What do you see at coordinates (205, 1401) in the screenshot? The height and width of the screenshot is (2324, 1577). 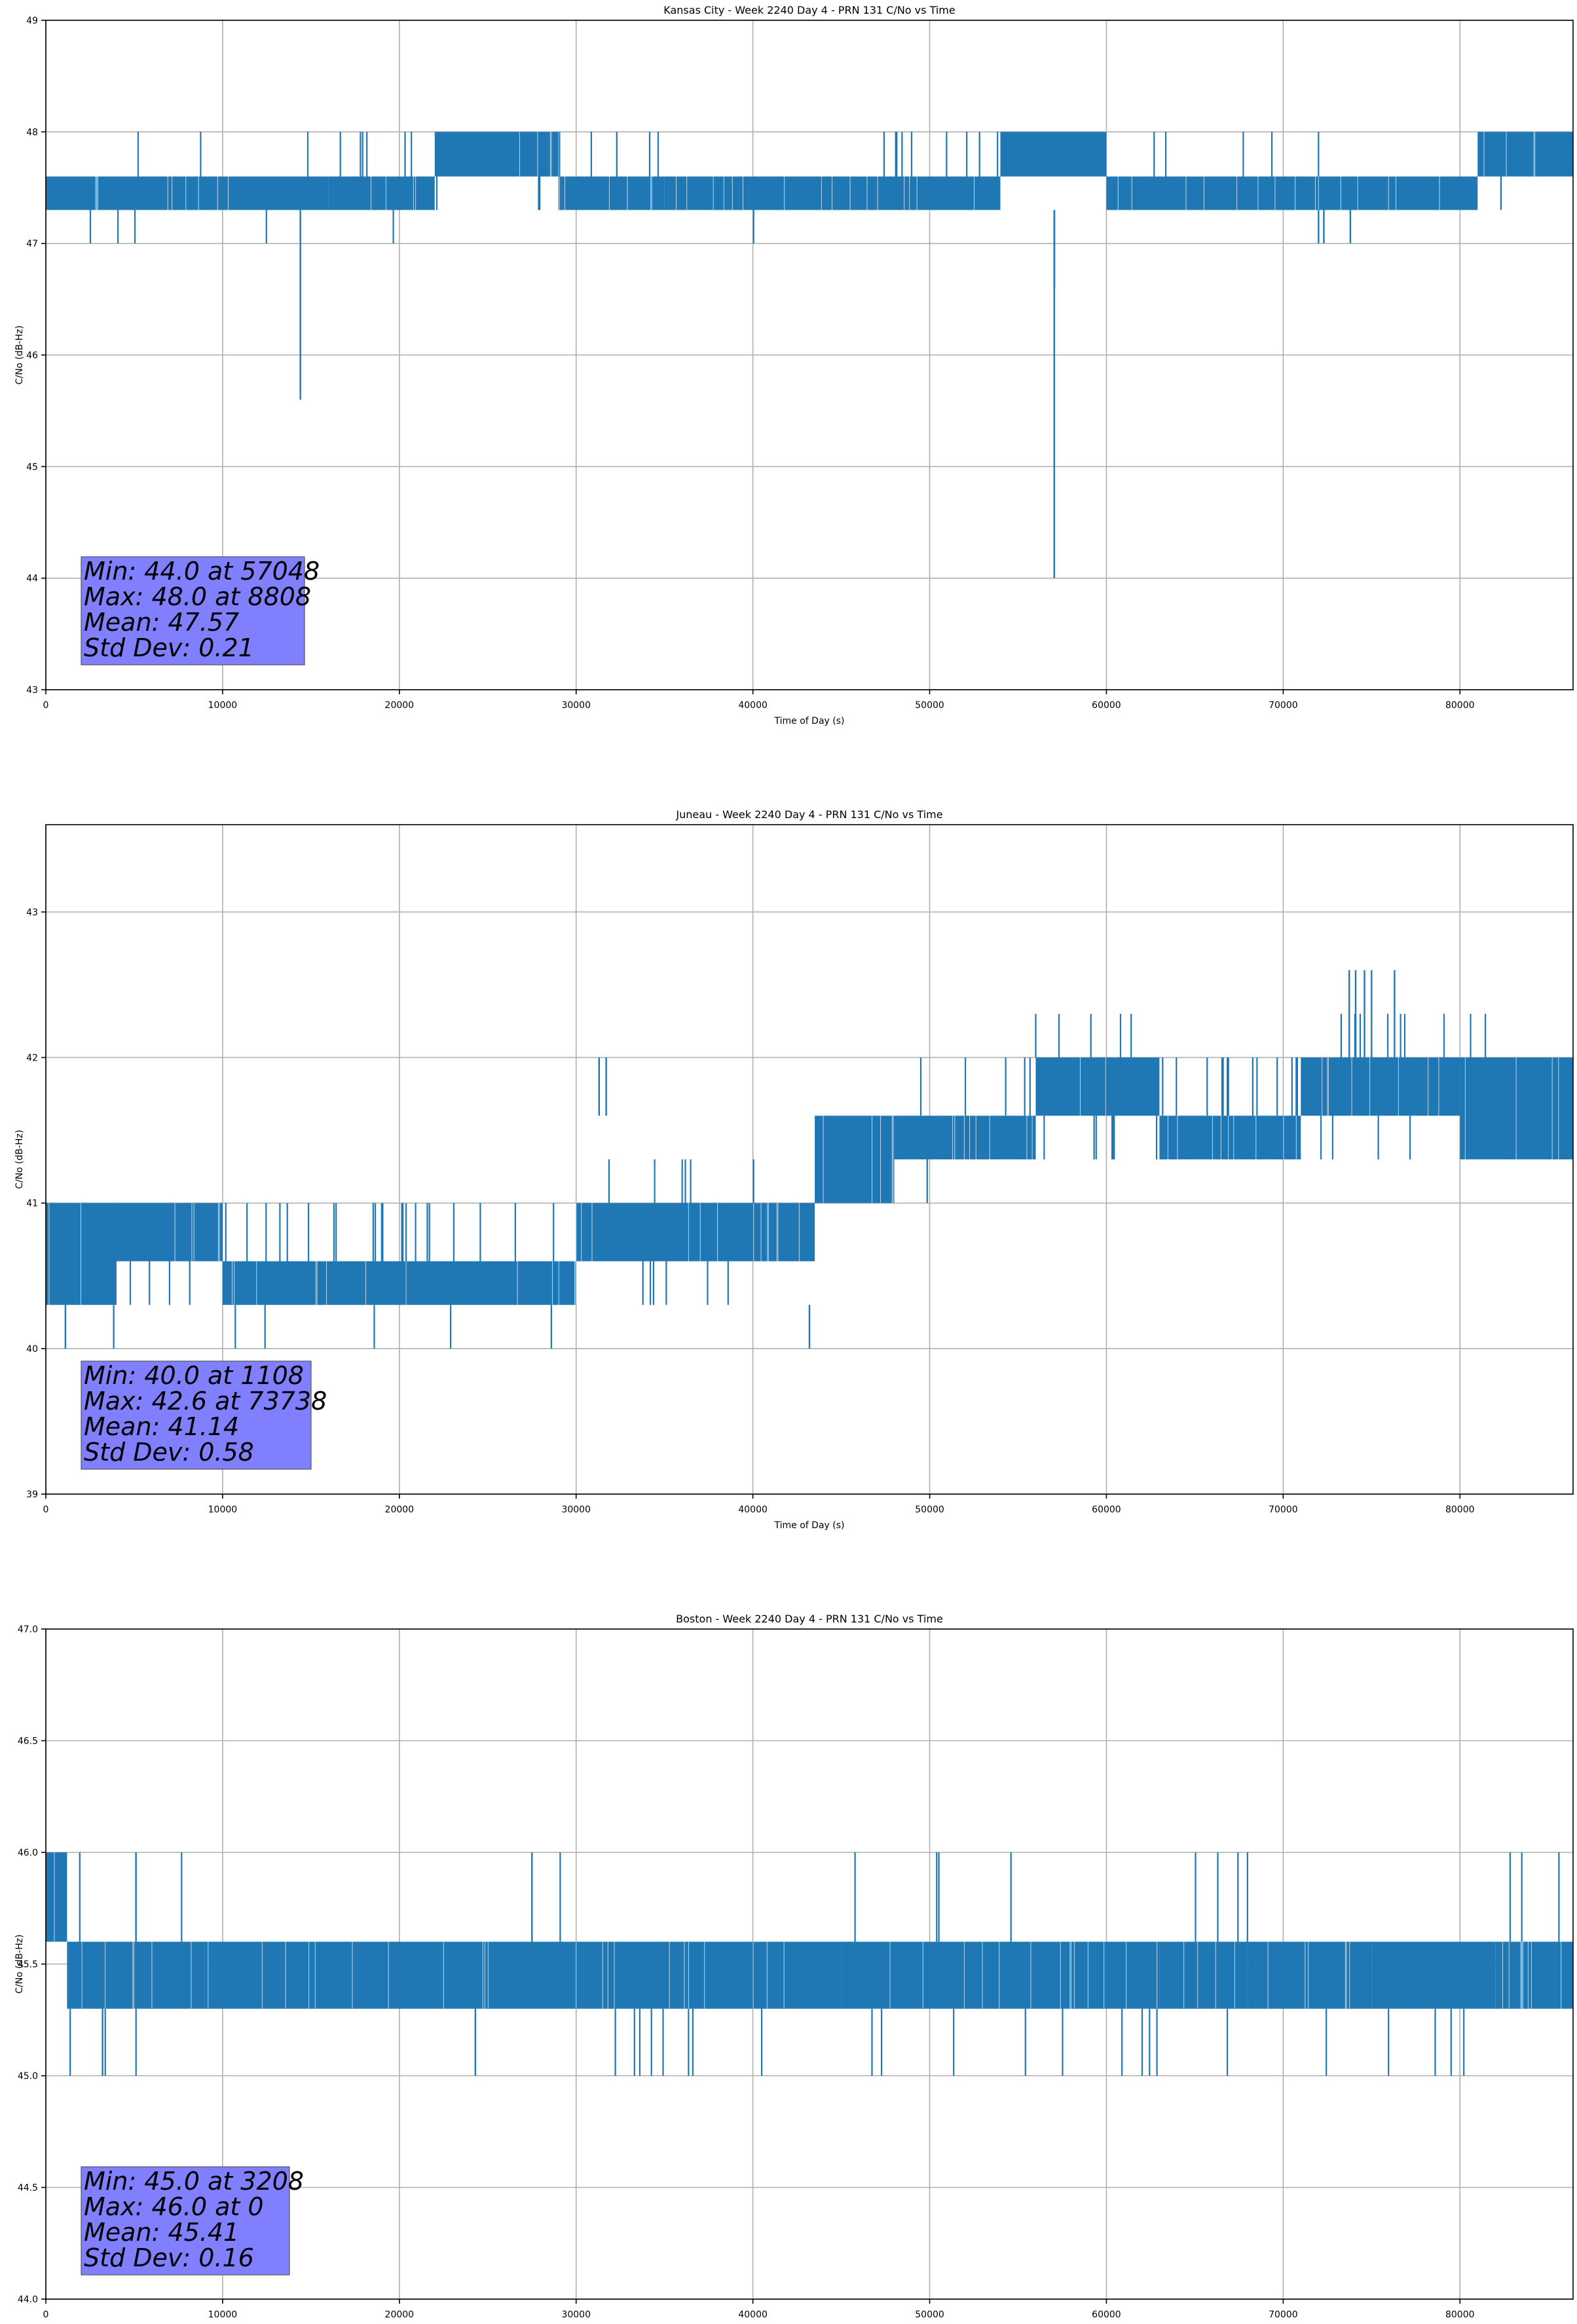 I see `stats-max: Max: 42.6 at 73738` at bounding box center [205, 1401].